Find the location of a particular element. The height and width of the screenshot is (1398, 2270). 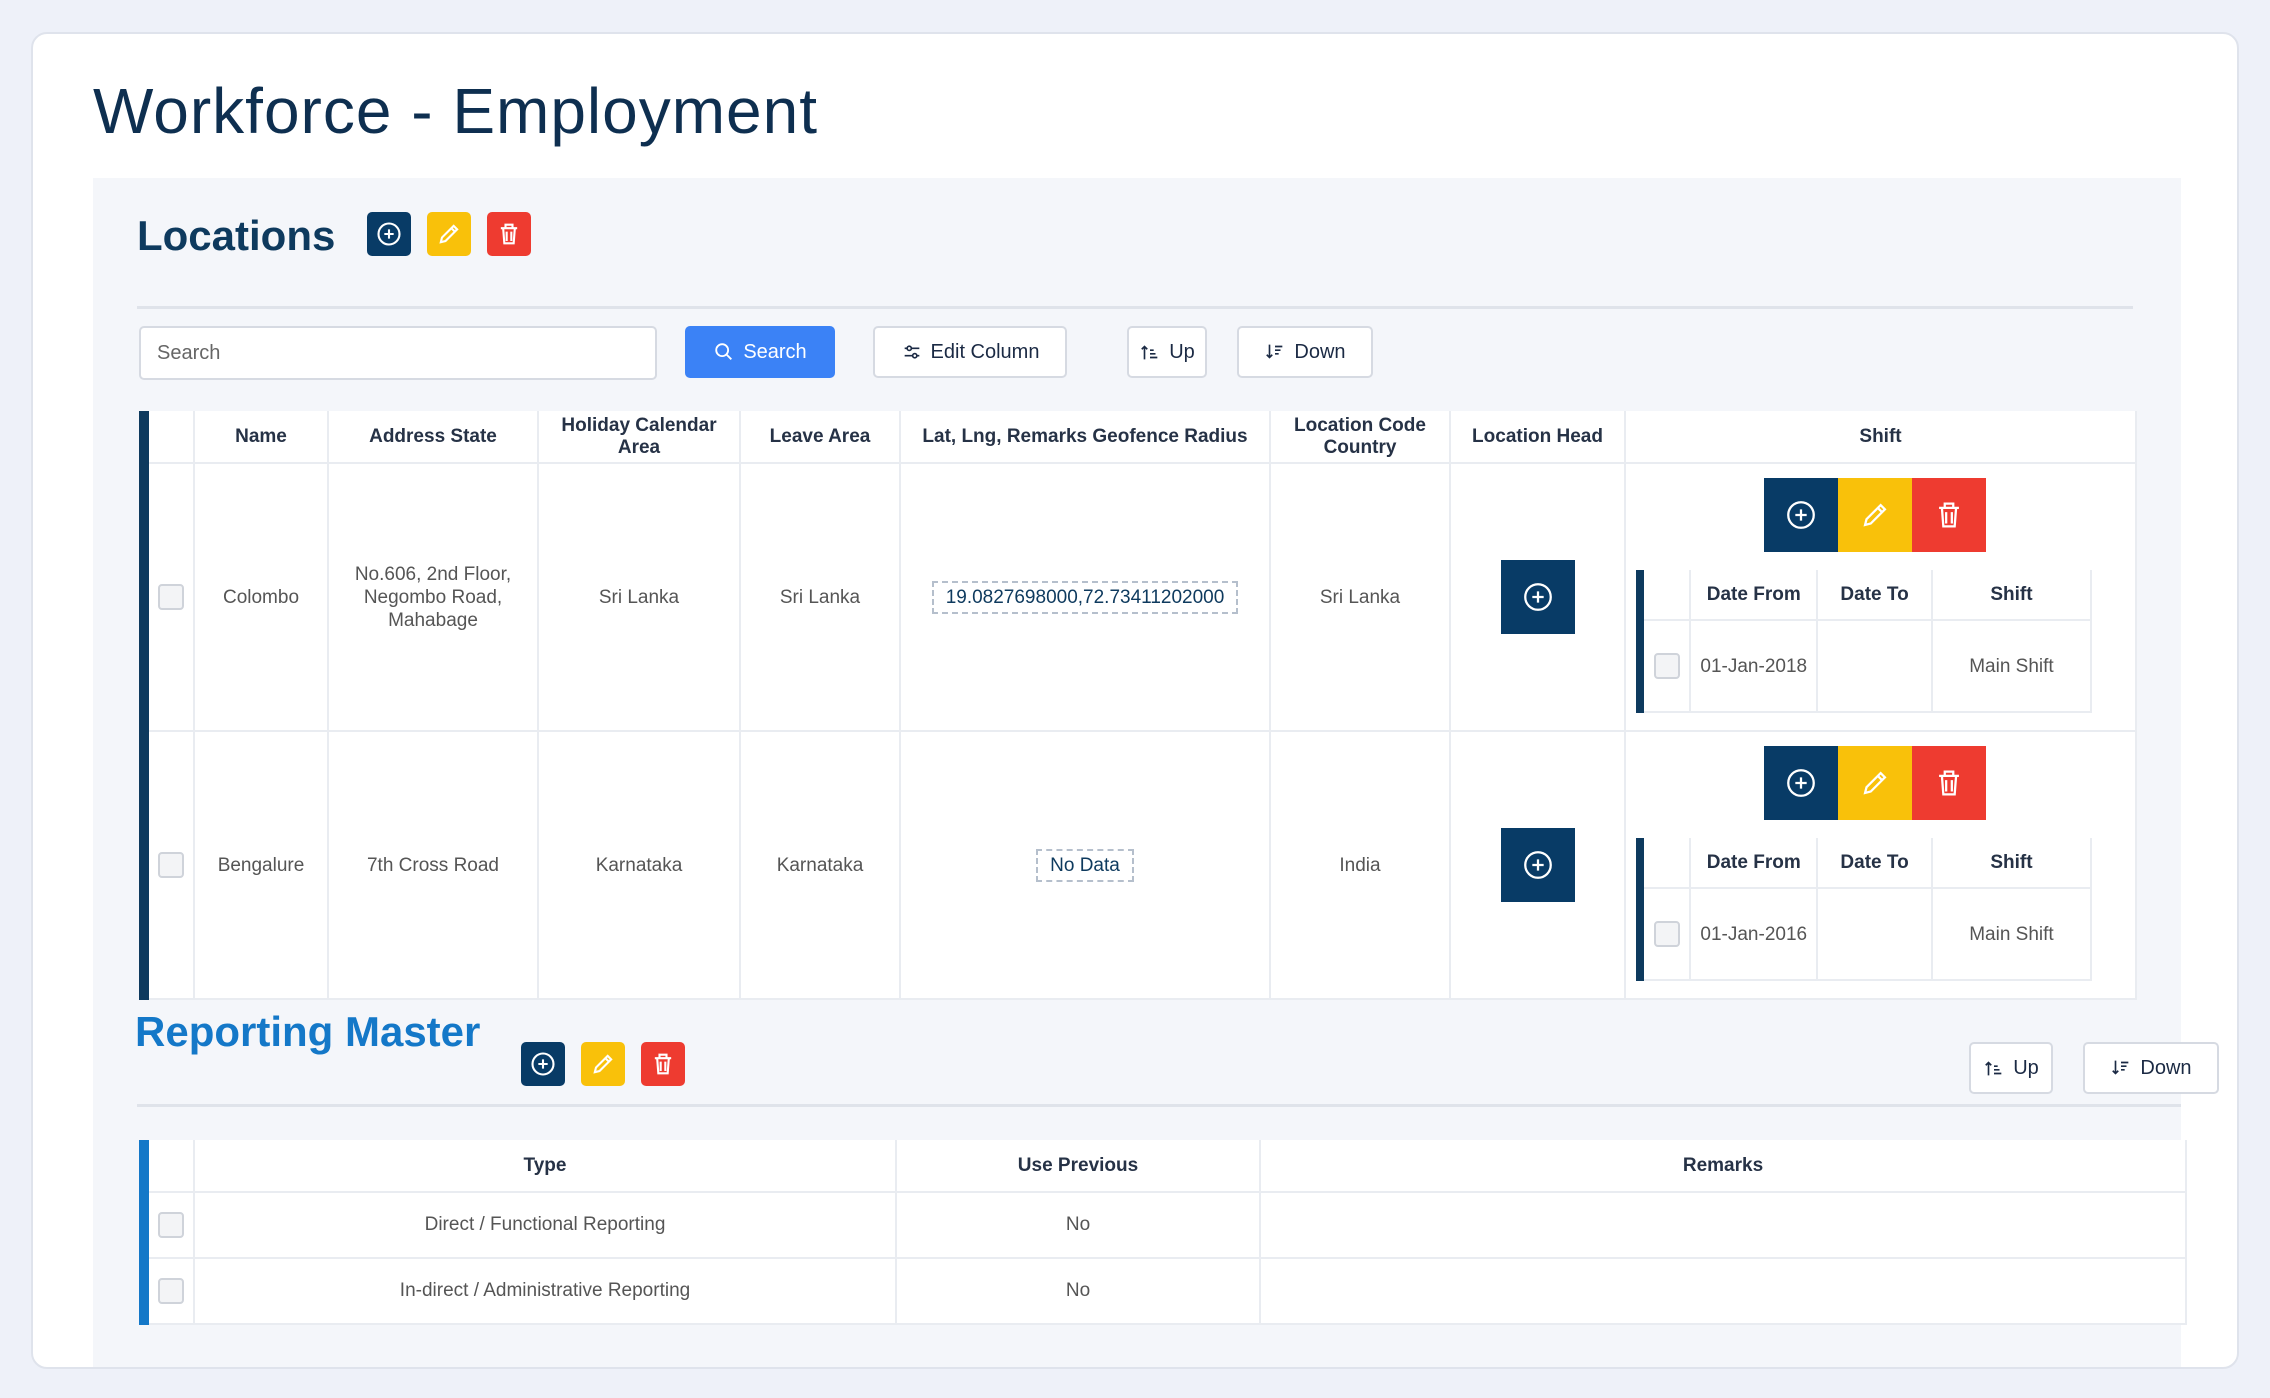

column-header-location-code-country: Location Code Country is located at coordinates (1360, 437).